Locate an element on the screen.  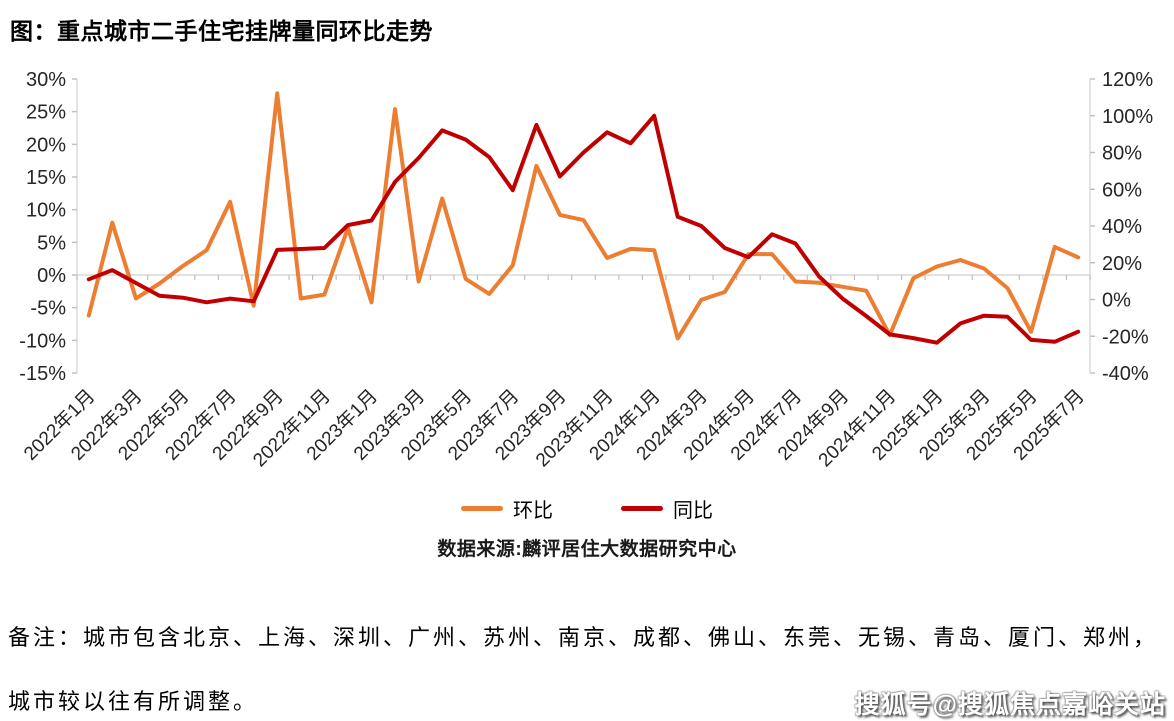
legend-item-tongbi: 同比 is located at coordinates (667, 508).